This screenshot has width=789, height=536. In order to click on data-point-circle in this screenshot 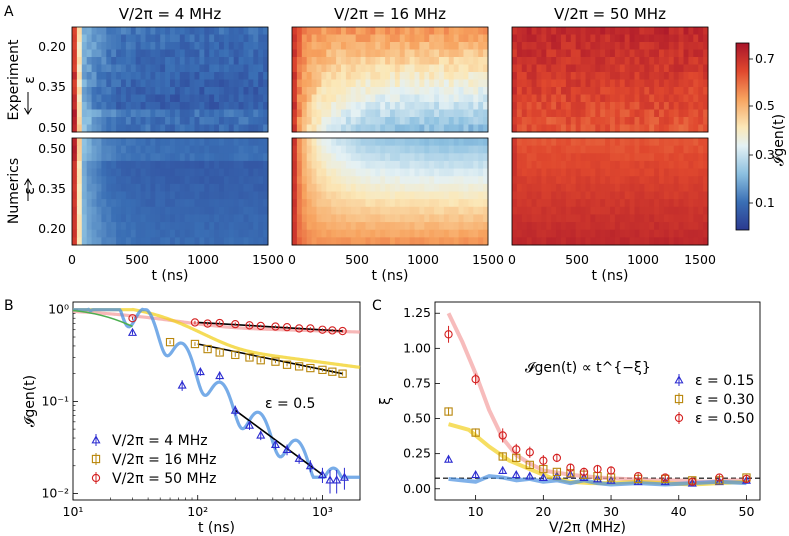, I will do `click(448, 334)`.